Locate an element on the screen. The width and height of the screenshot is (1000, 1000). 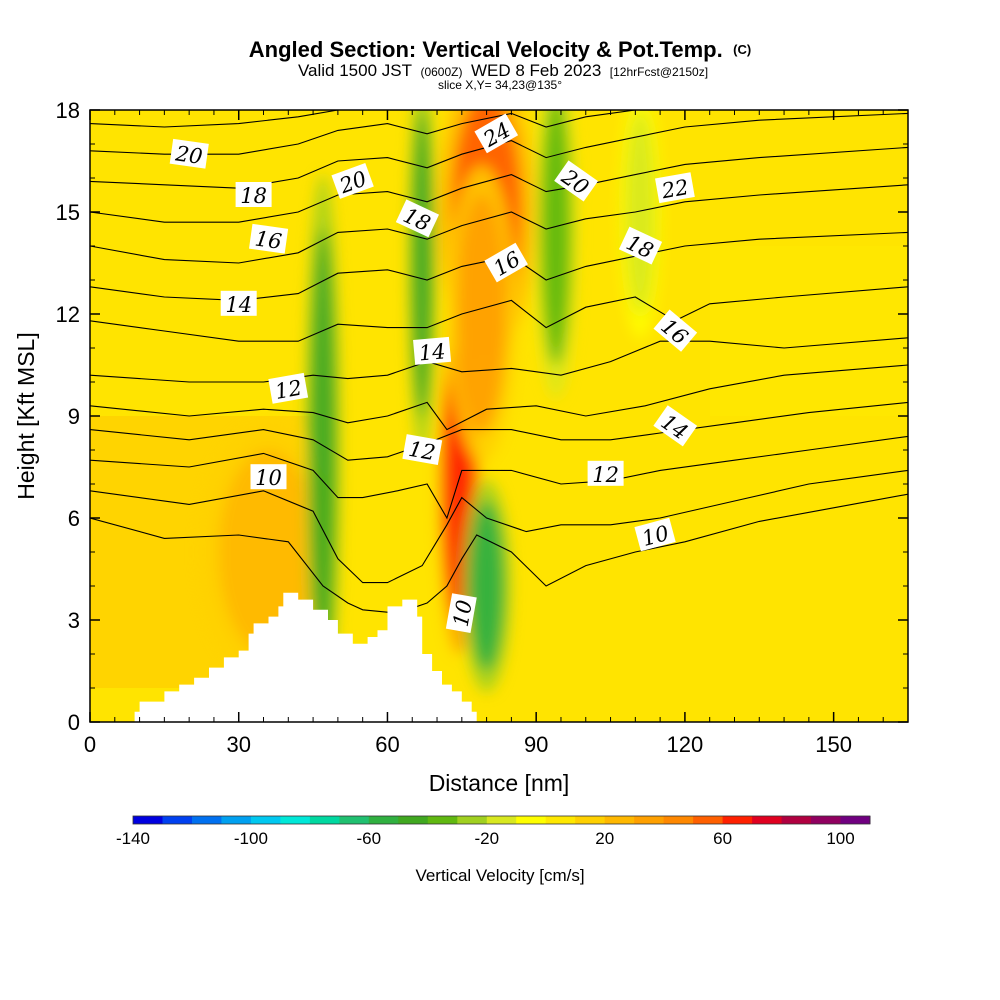
colorbar-title: Vertical Velocity [cm/s] is located at coordinates (499, 875).